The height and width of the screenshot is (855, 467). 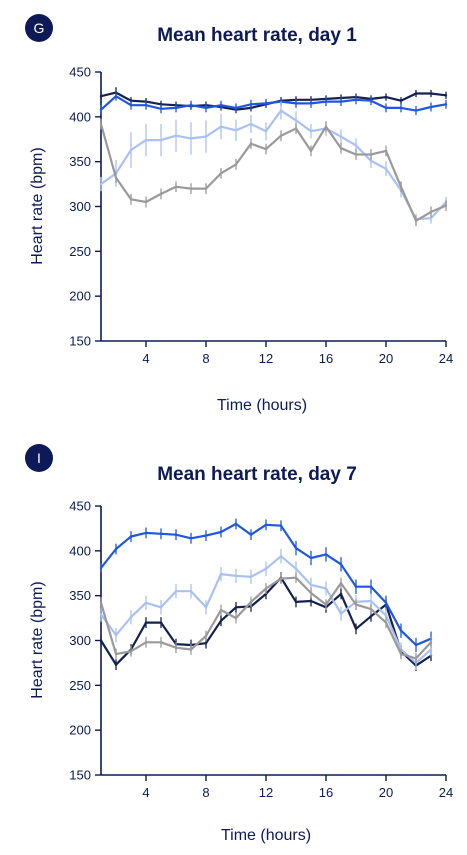 I want to click on panel-label: I, so click(x=39, y=458).